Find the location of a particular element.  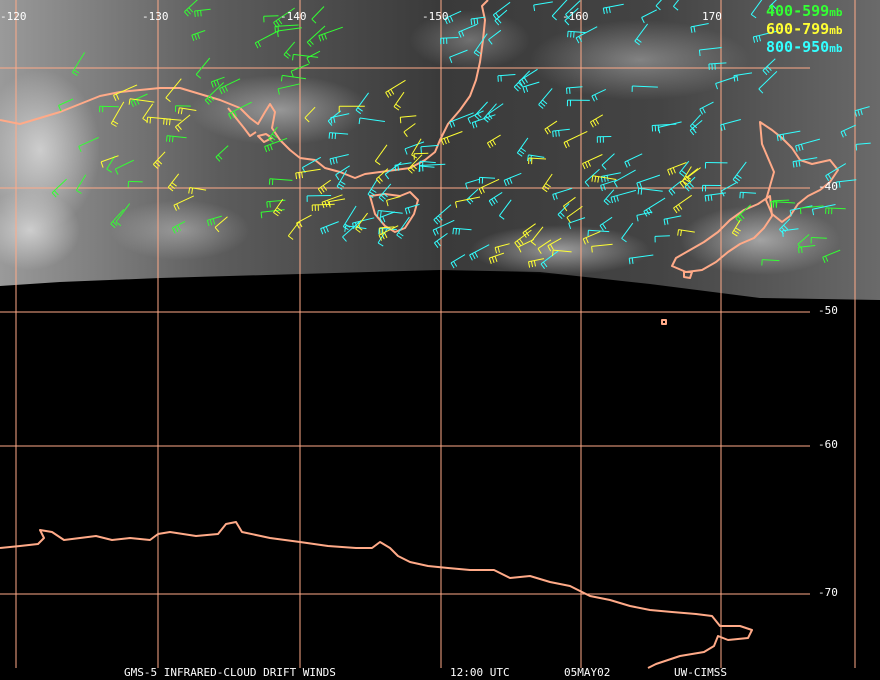

longitude-labels: -120 -130 -140 -150 -160 170 is located at coordinates (361, 16).